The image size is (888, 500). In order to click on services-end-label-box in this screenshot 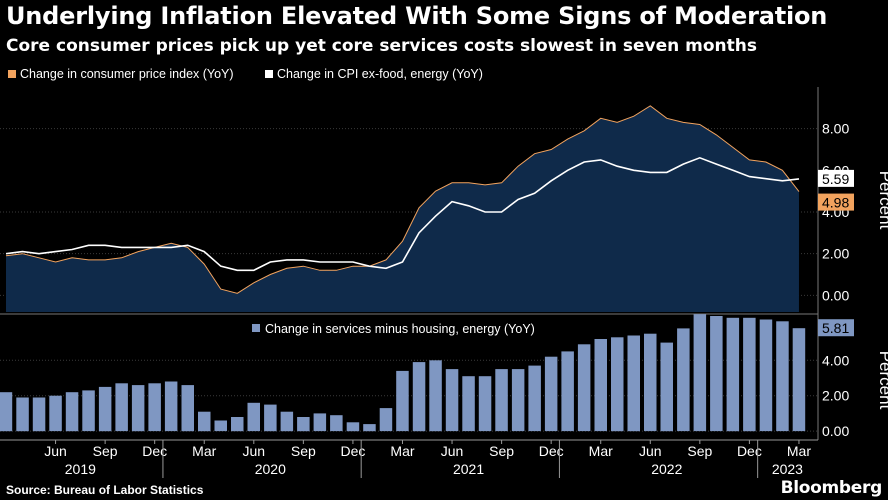, I will do `click(836, 328)`.